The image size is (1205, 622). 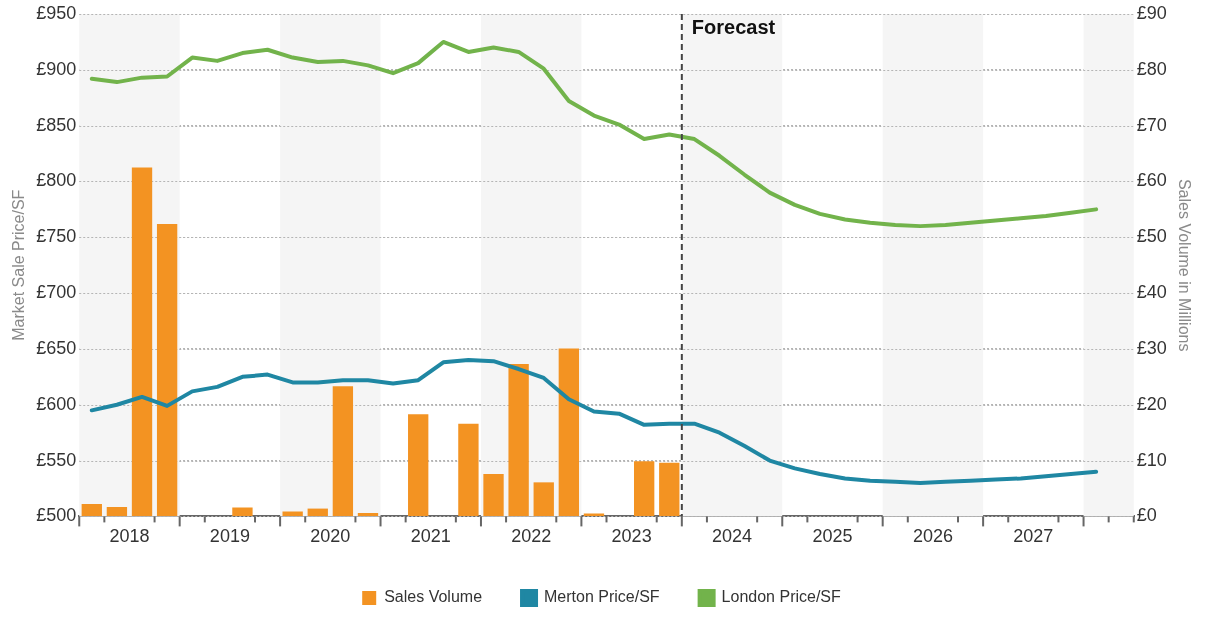 What do you see at coordinates (1151, 347) in the screenshot?
I see `y2-tick-label: £30` at bounding box center [1151, 347].